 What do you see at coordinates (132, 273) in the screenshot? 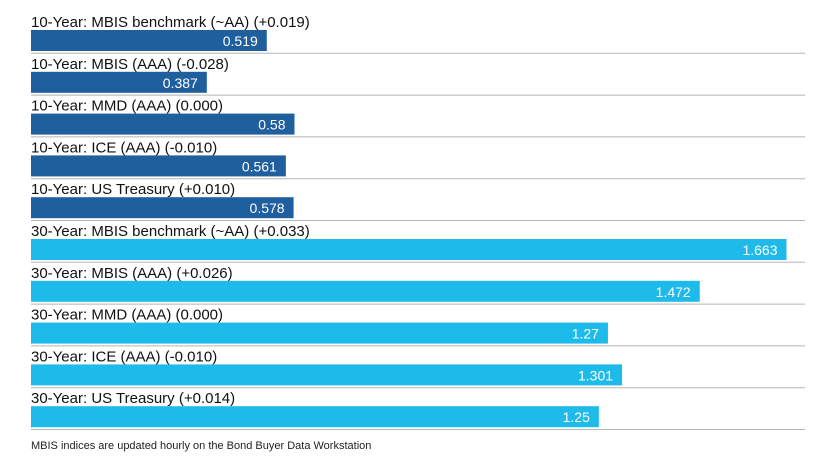
I see `category-label: 30-Year: MBIS (AAA) (+0.026)` at bounding box center [132, 273].